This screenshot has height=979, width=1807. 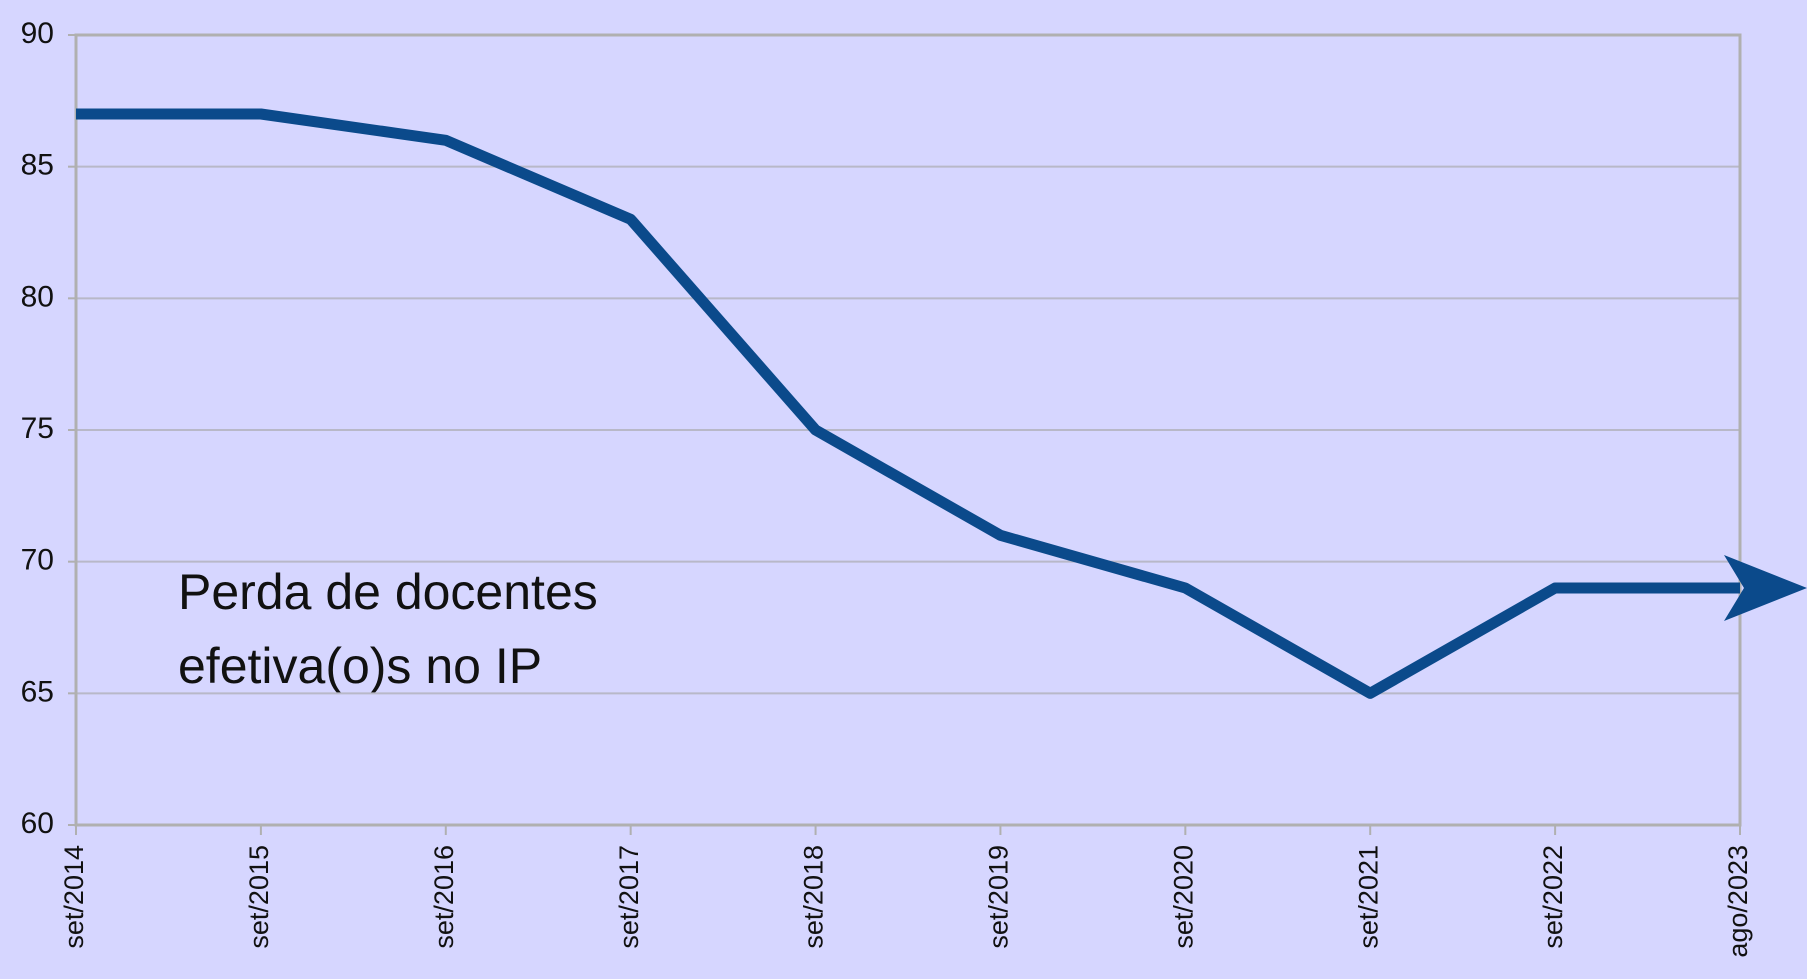 What do you see at coordinates (1738, 901) in the screenshot?
I see `x-tick-label: ago/2023` at bounding box center [1738, 901].